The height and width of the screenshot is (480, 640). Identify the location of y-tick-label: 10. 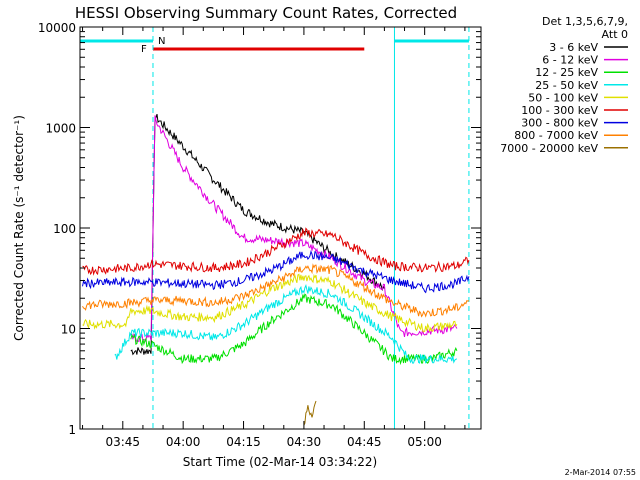
(68, 330).